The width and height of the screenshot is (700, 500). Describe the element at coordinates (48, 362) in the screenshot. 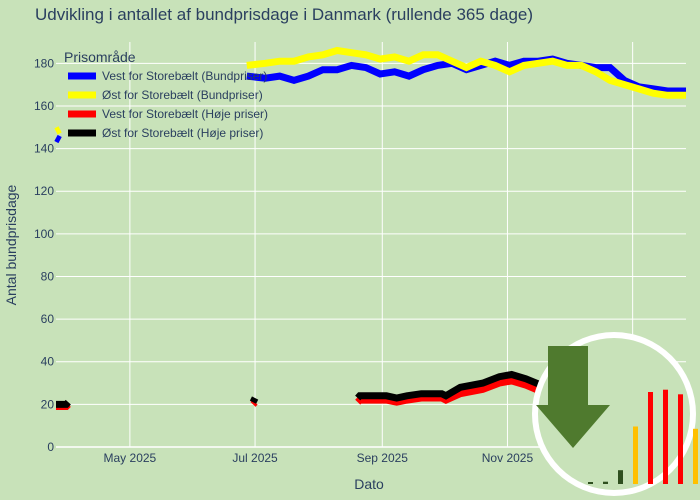

I see `y-tick-label: 40` at that location.